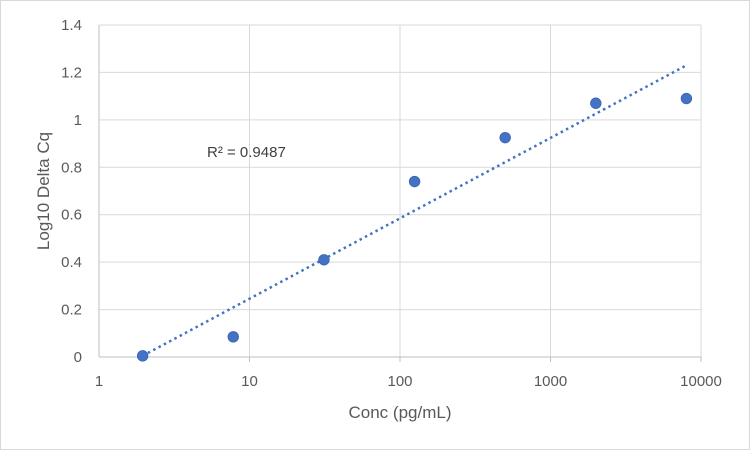  What do you see at coordinates (71, 167) in the screenshot?
I see `y-tick-label: 0.8` at bounding box center [71, 167].